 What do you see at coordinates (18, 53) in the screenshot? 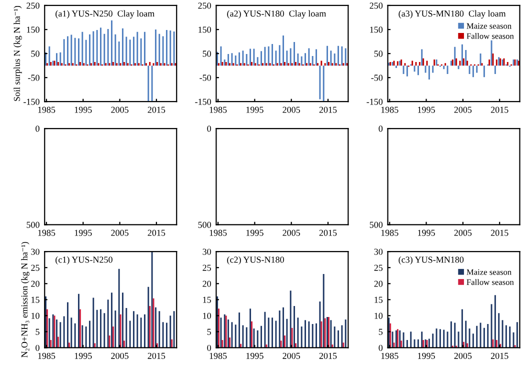
I see `y-axis-title: Soil surplus N (kg N ha⁻¹)` at bounding box center [18, 53].